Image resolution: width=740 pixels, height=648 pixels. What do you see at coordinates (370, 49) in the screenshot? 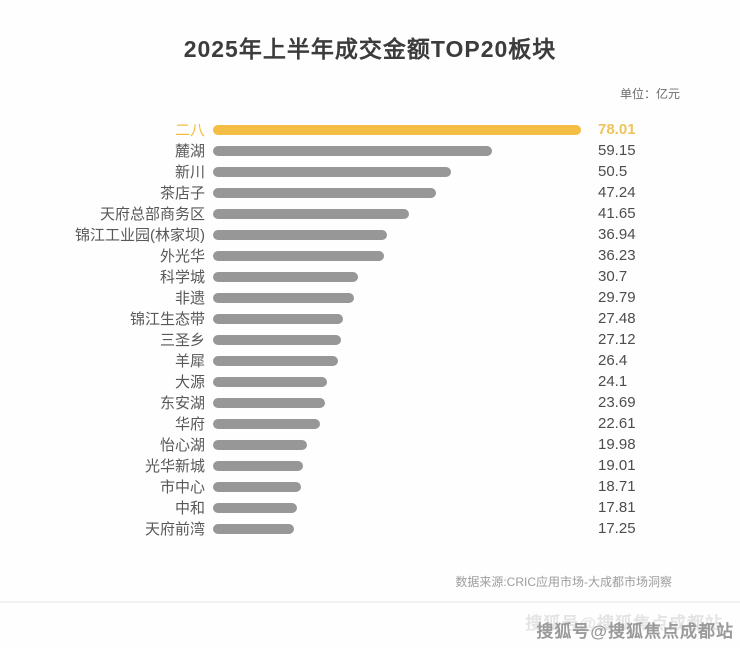
I see `chart-title: 2025年上半年成交金额TOP20板块` at bounding box center [370, 49].